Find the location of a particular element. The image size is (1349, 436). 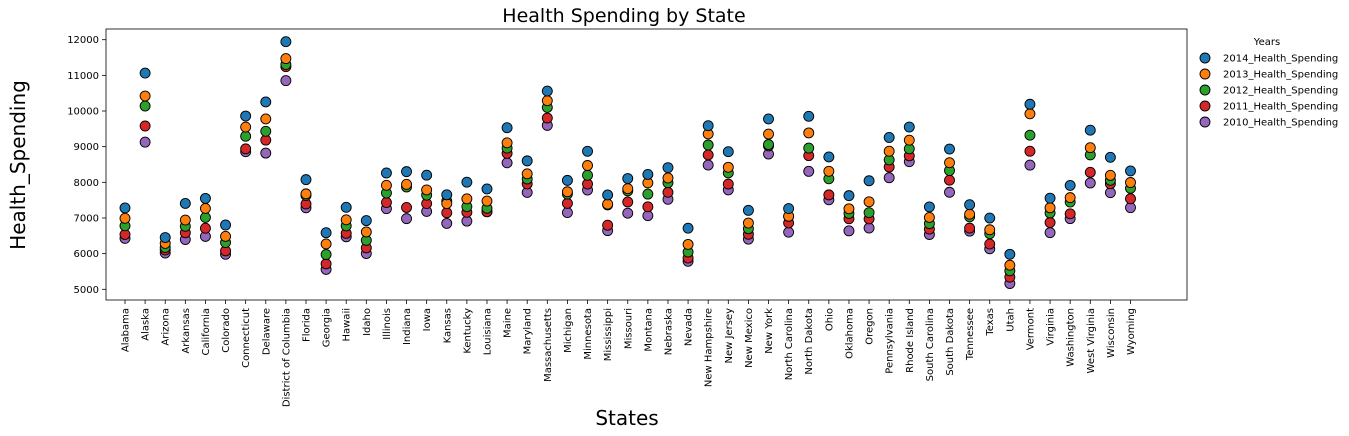

x-tick-label-connecticut: Connecticut is located at coordinates (246, 338).